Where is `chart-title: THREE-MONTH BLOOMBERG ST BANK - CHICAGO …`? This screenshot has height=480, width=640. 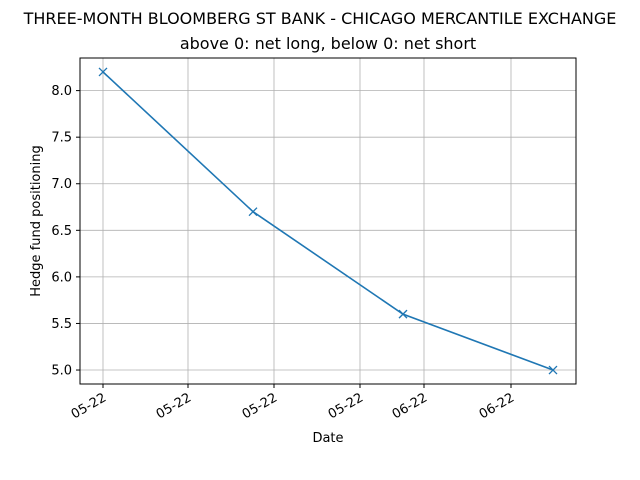
chart-title: THREE-MONTH BLOOMBERG ST BANK - CHICAGO … is located at coordinates (320, 18).